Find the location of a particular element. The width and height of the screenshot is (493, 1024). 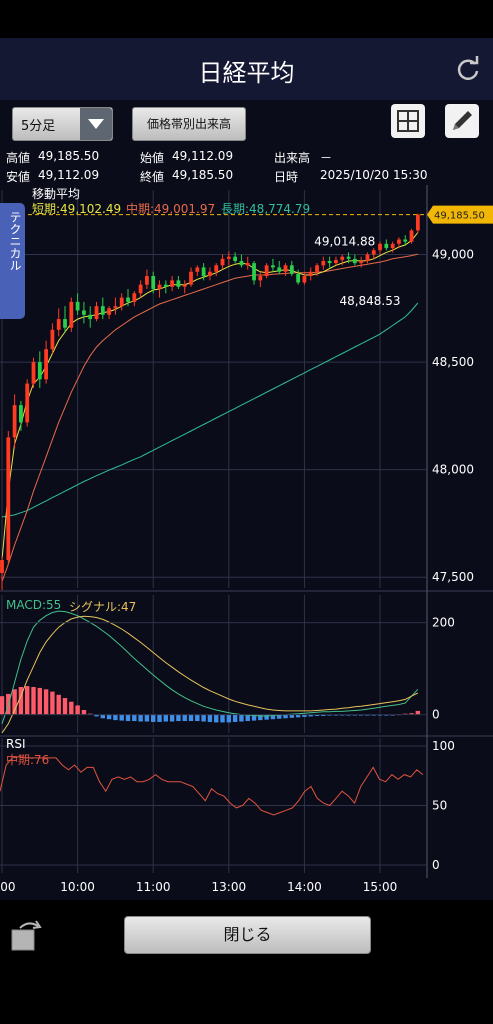

page-title: 日経平均 is located at coordinates (246, 73).